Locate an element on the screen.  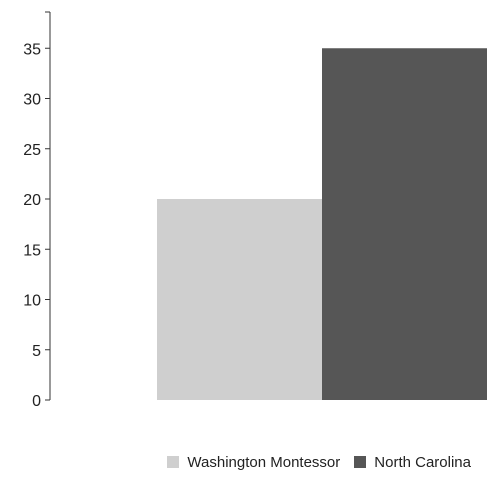
legend-item-series-2: North Carolina is located at coordinates (412, 462).